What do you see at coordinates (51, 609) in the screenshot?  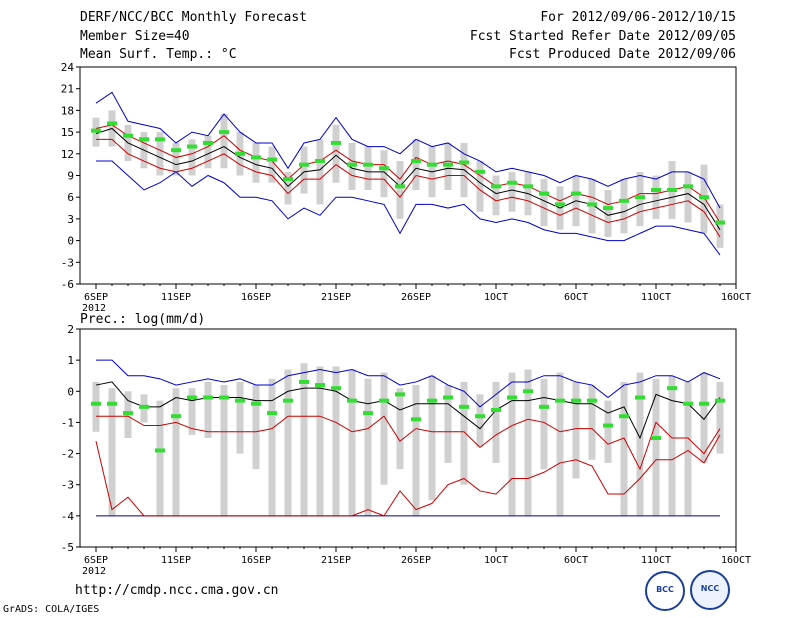 I see `grads-credit: GrADS: COLA/IGES` at bounding box center [51, 609].